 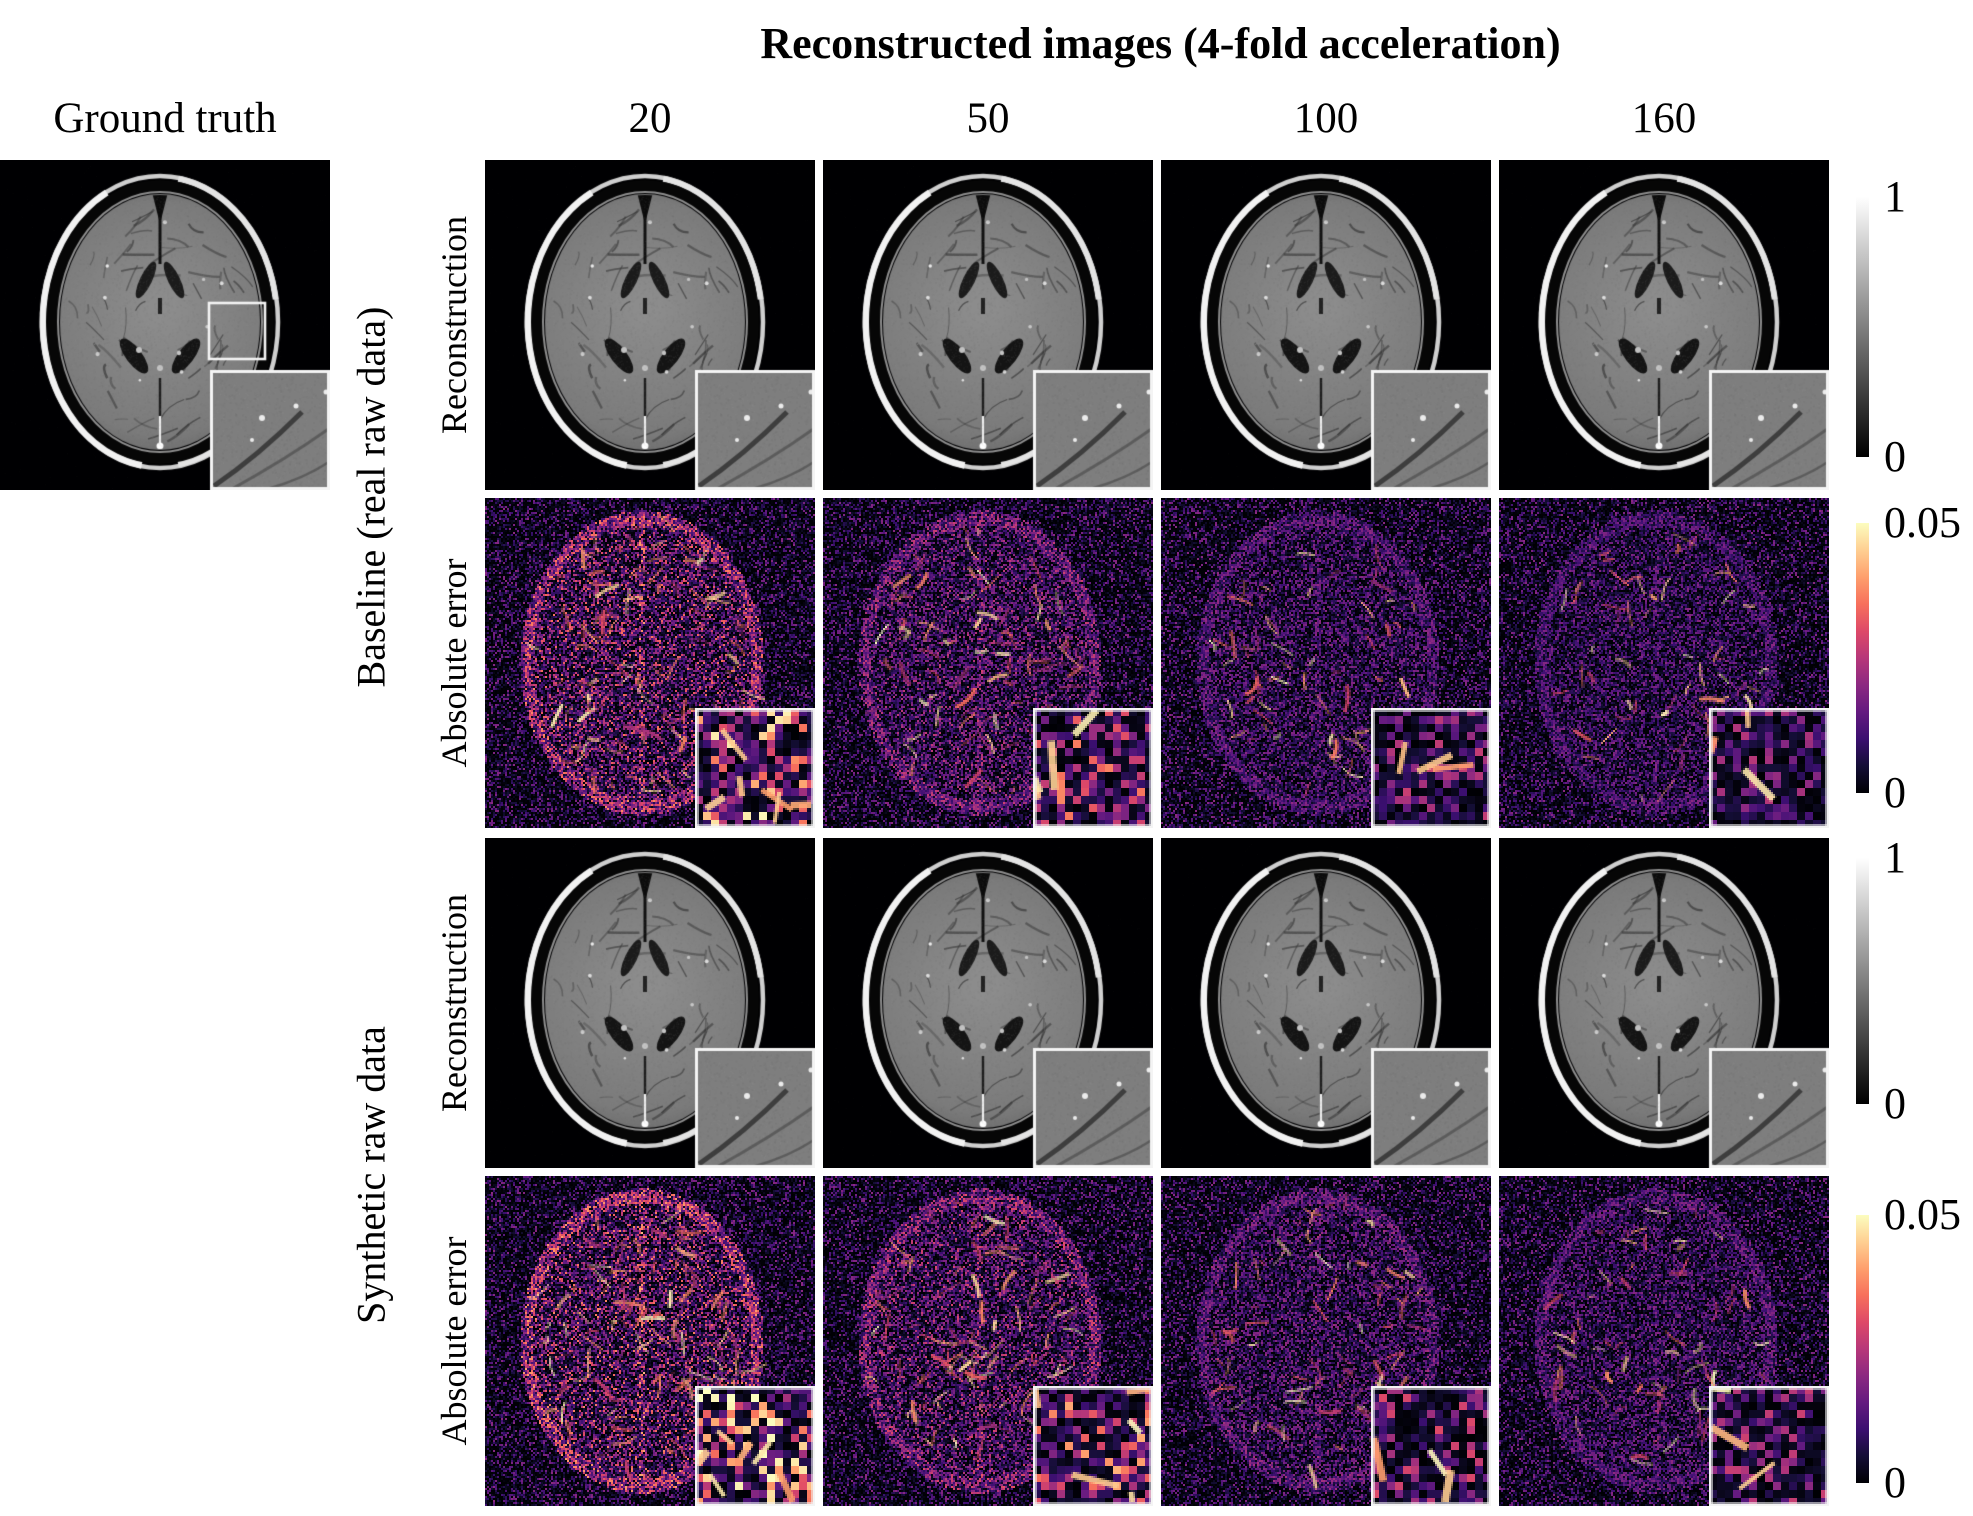 I want to click on row-label-baseline-reconstruction: Reconstruction, so click(x=454, y=325).